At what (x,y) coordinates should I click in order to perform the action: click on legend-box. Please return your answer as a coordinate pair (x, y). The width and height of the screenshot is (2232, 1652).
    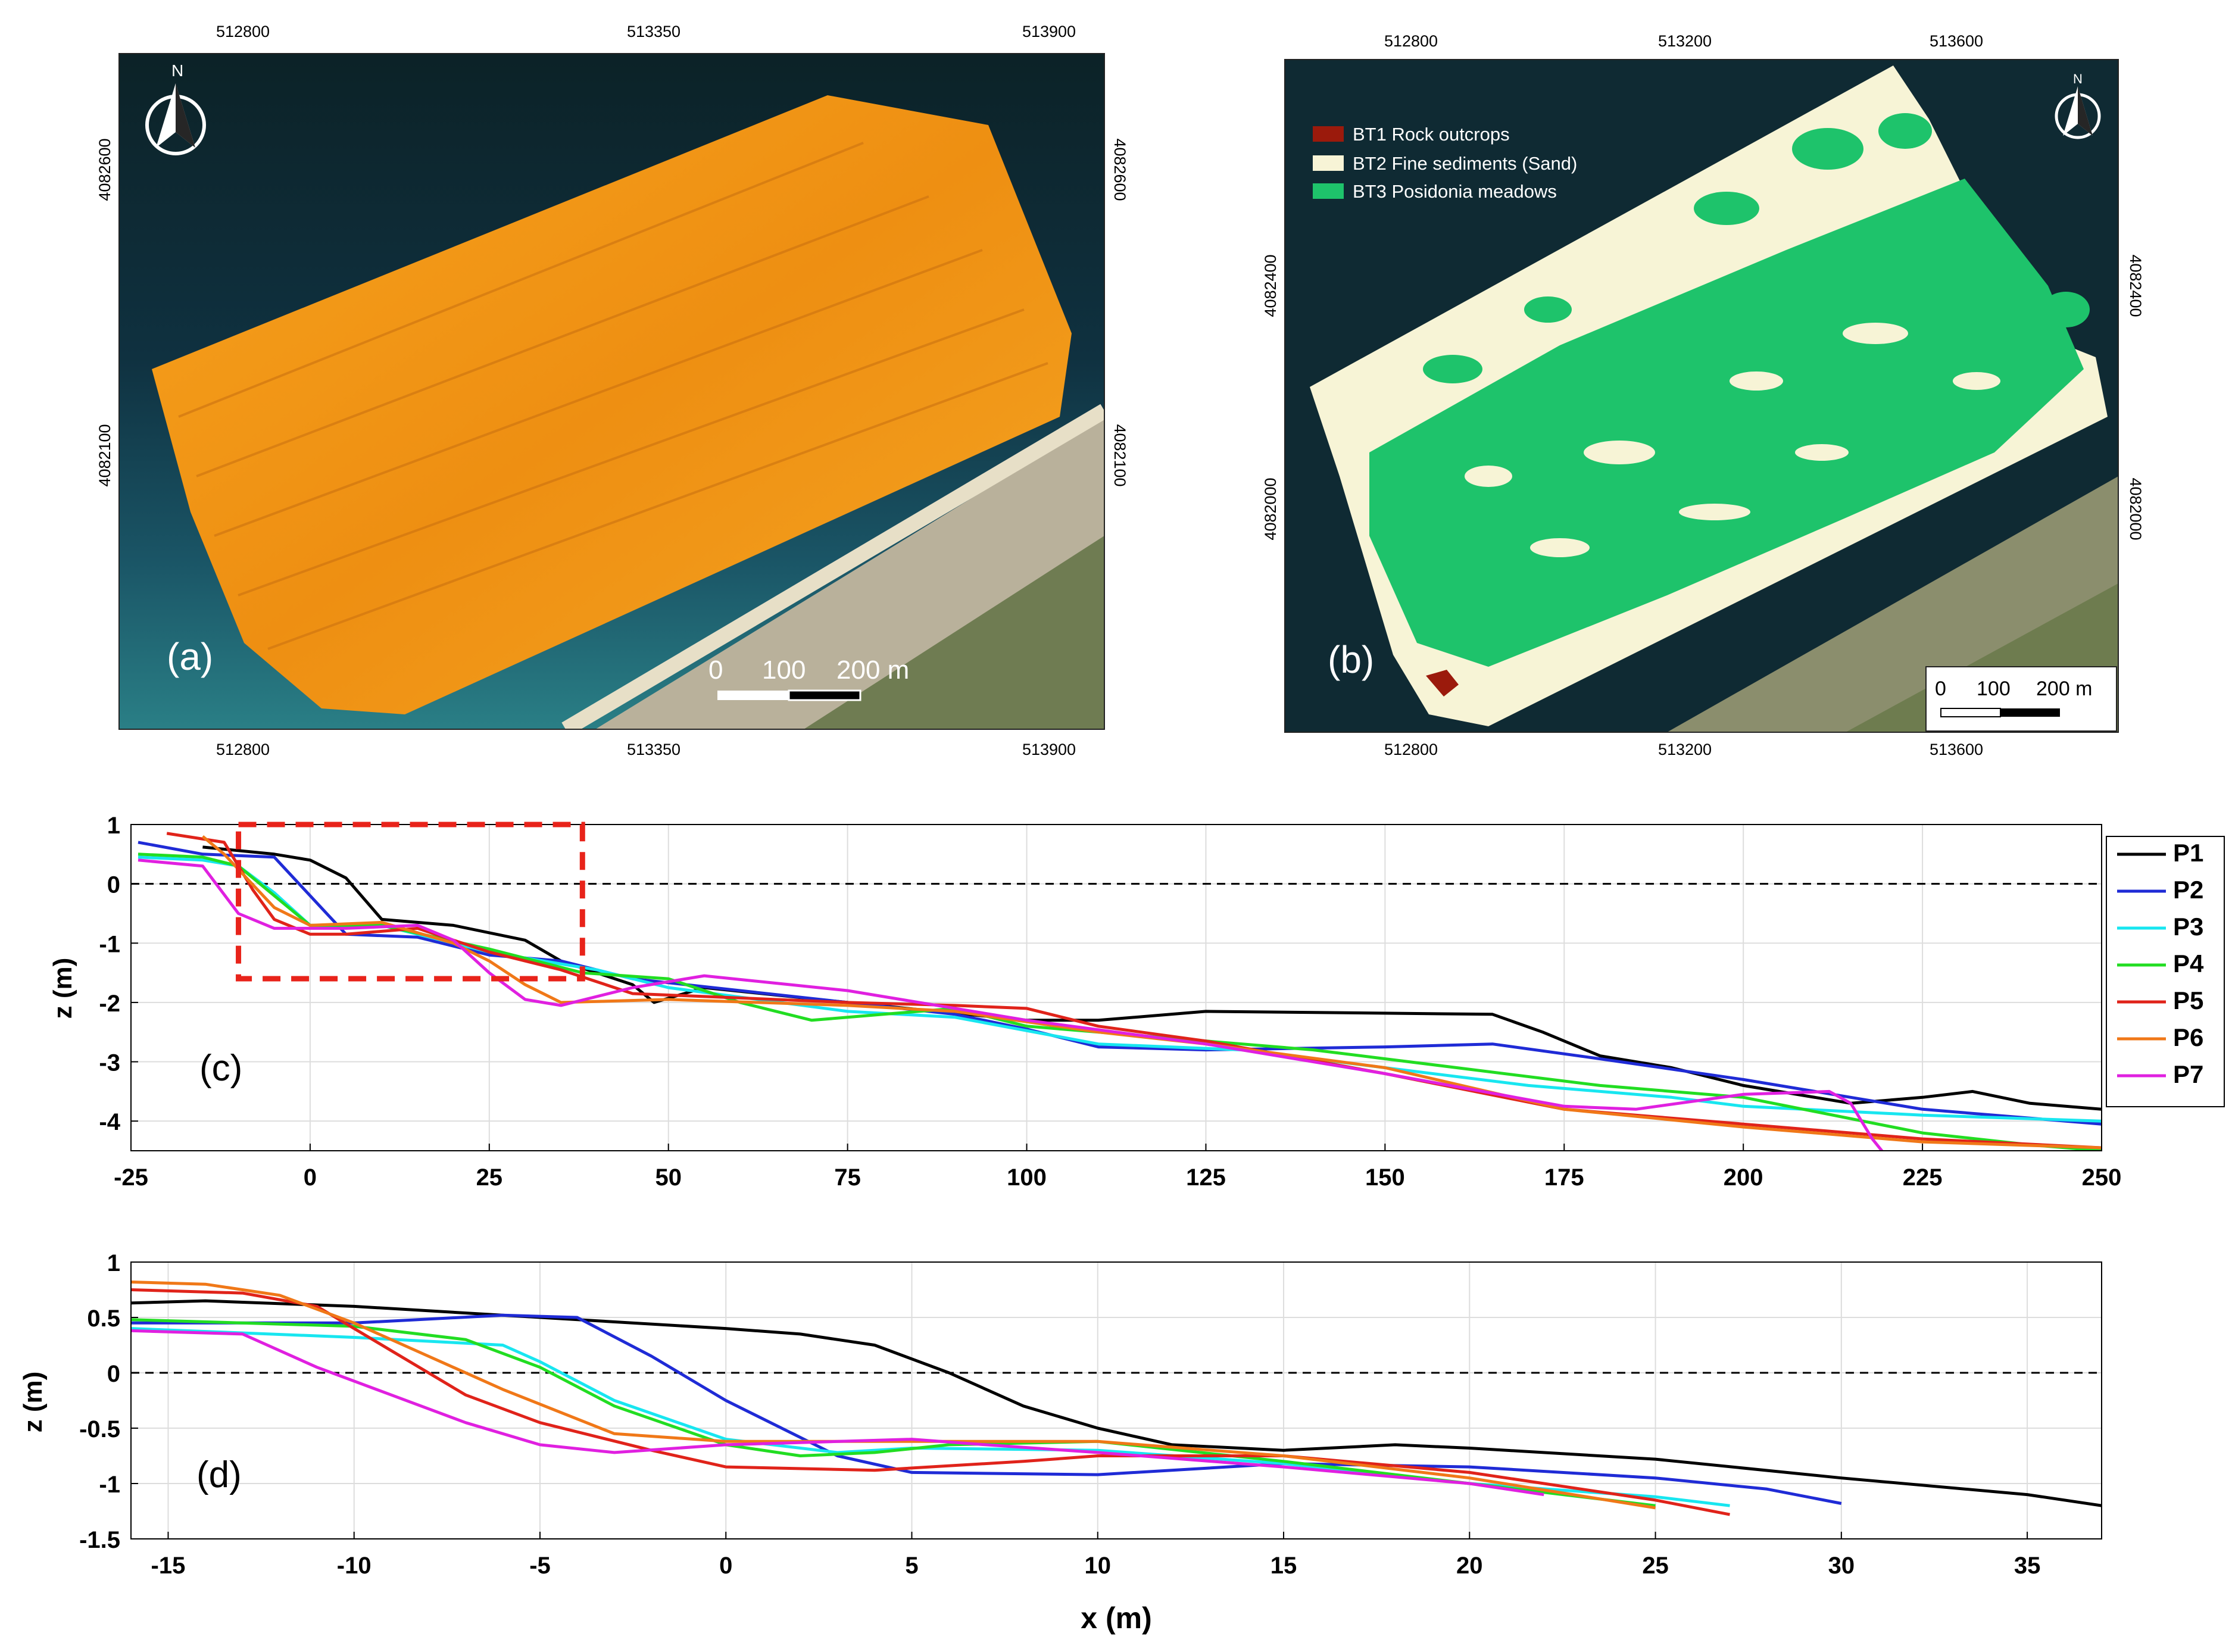
    Looking at the image, I should click on (2165, 971).